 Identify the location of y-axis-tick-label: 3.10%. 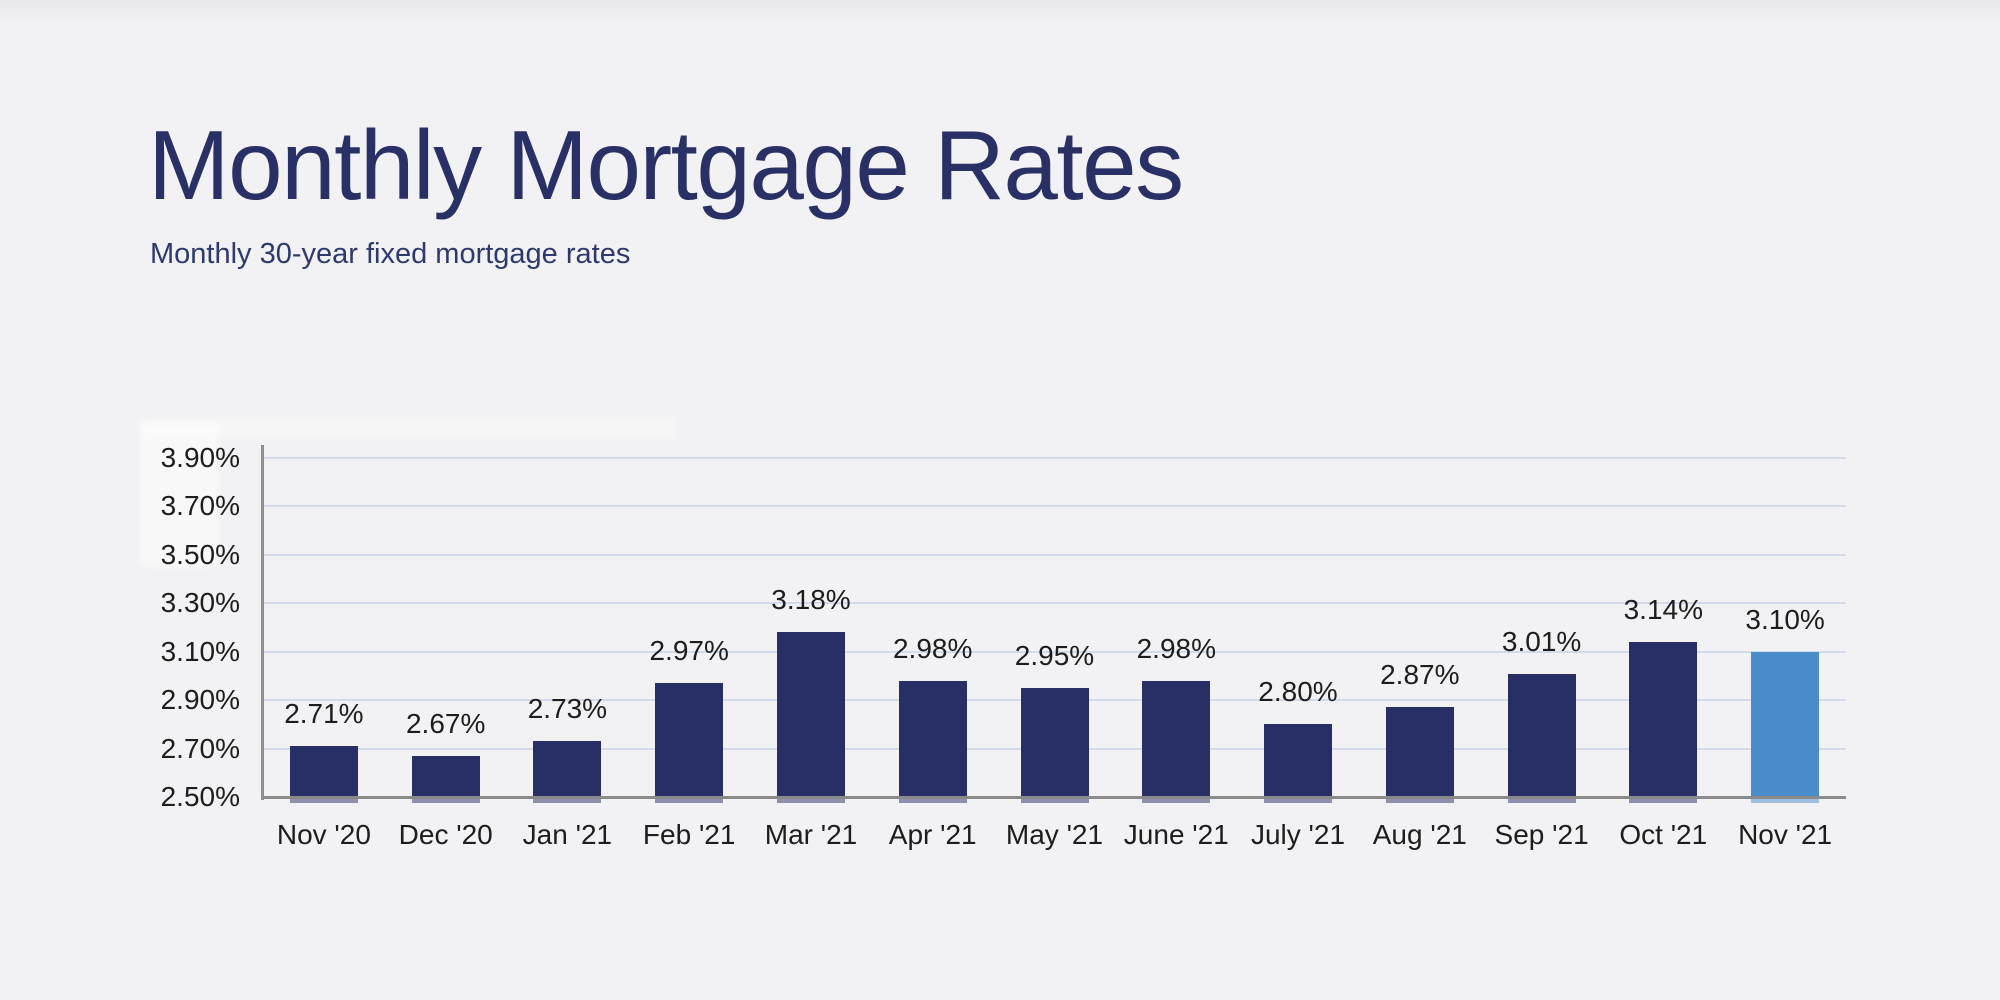
(200, 651).